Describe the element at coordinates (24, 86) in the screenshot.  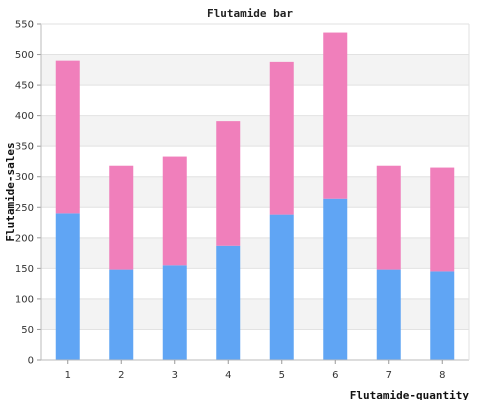
I see `y-tick-label: 450` at that location.